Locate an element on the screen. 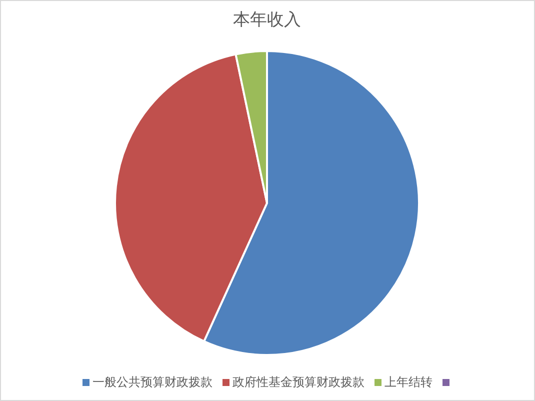  legend-label: 上年结转 is located at coordinates (408, 382).